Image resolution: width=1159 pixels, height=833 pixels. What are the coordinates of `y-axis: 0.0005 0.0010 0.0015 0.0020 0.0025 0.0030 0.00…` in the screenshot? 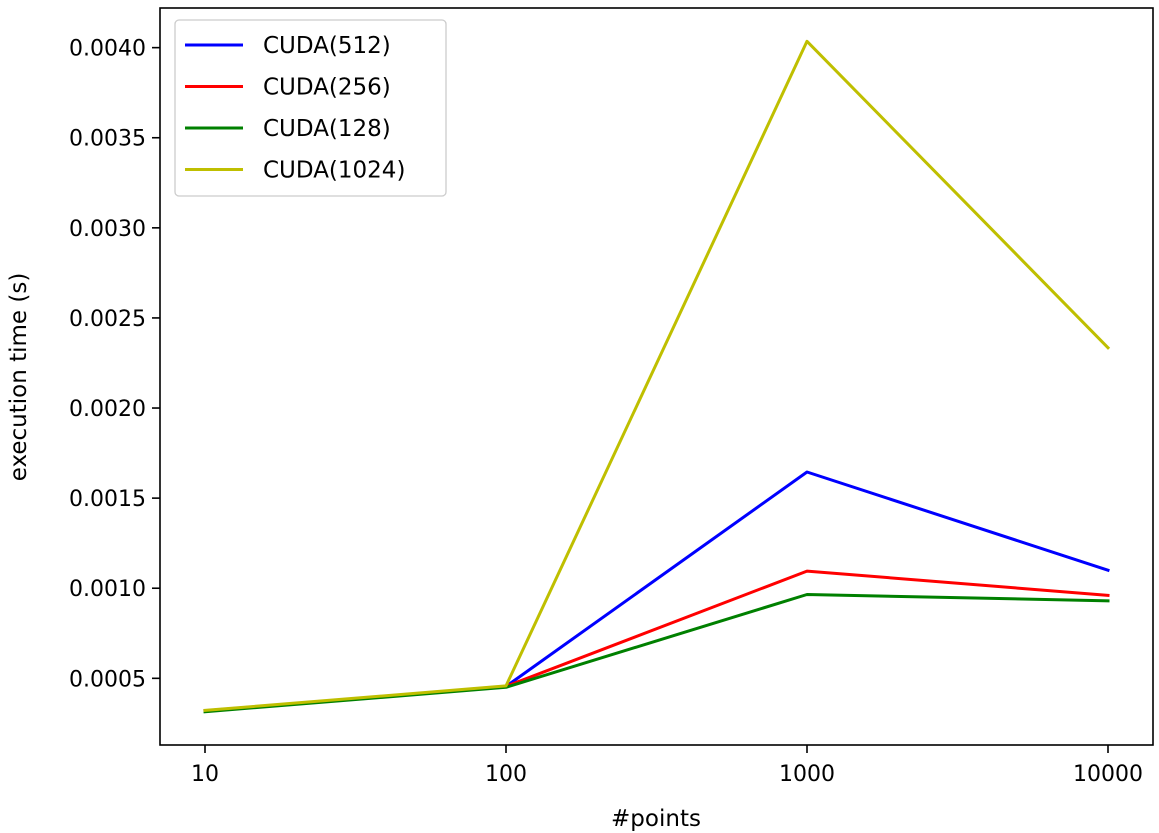 It's located at (114, 364).